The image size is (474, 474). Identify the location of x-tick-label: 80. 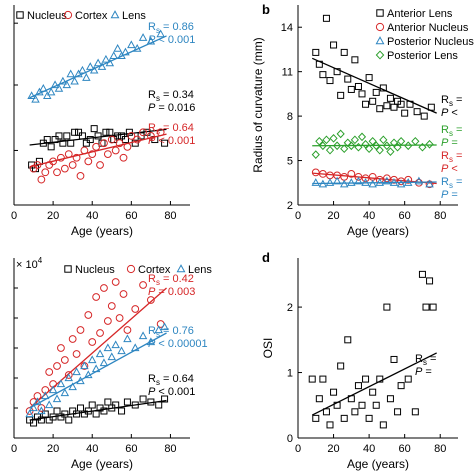
(170, 216).